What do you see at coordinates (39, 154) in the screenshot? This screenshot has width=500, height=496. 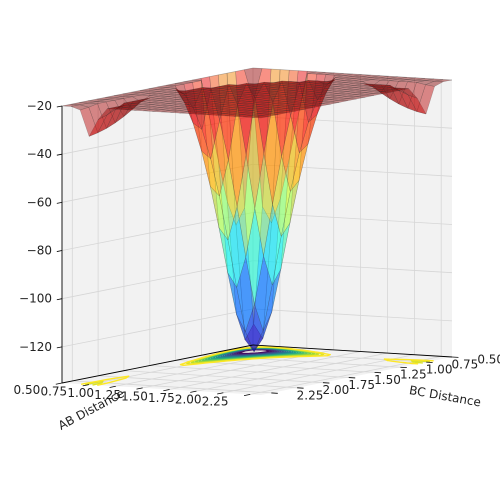 I see `z-tick-label: −40` at bounding box center [39, 154].